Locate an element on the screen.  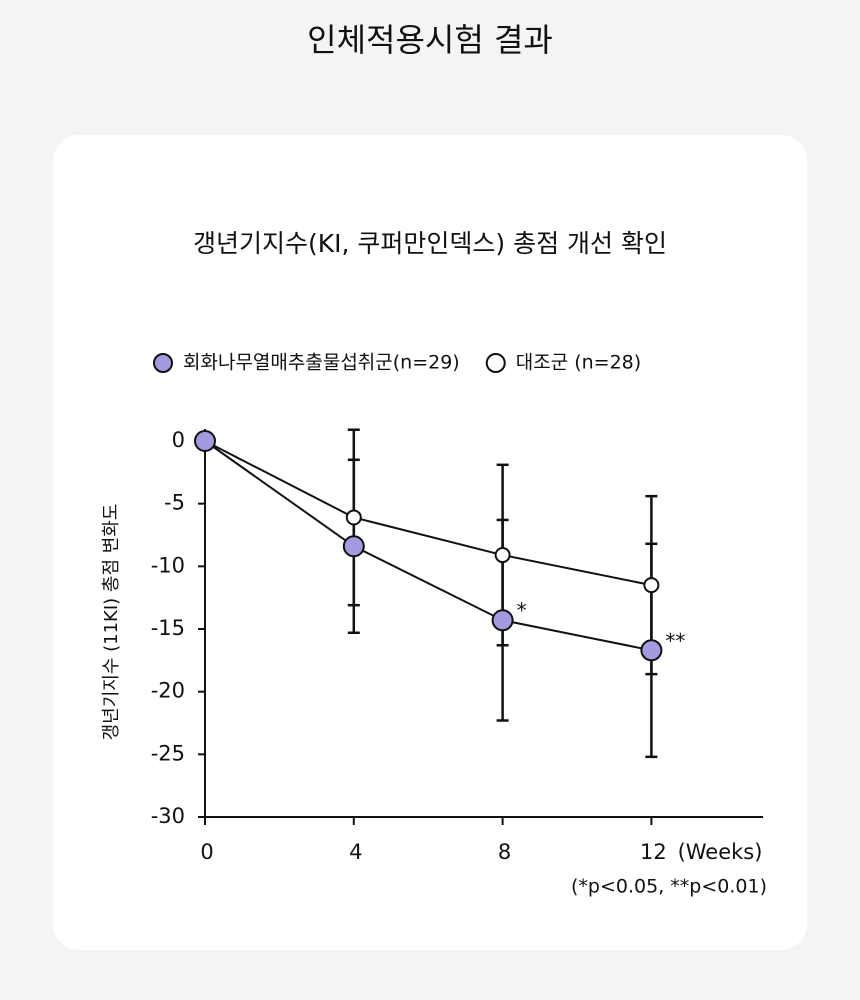
y-tick-label: -30 is located at coordinates (168, 816).